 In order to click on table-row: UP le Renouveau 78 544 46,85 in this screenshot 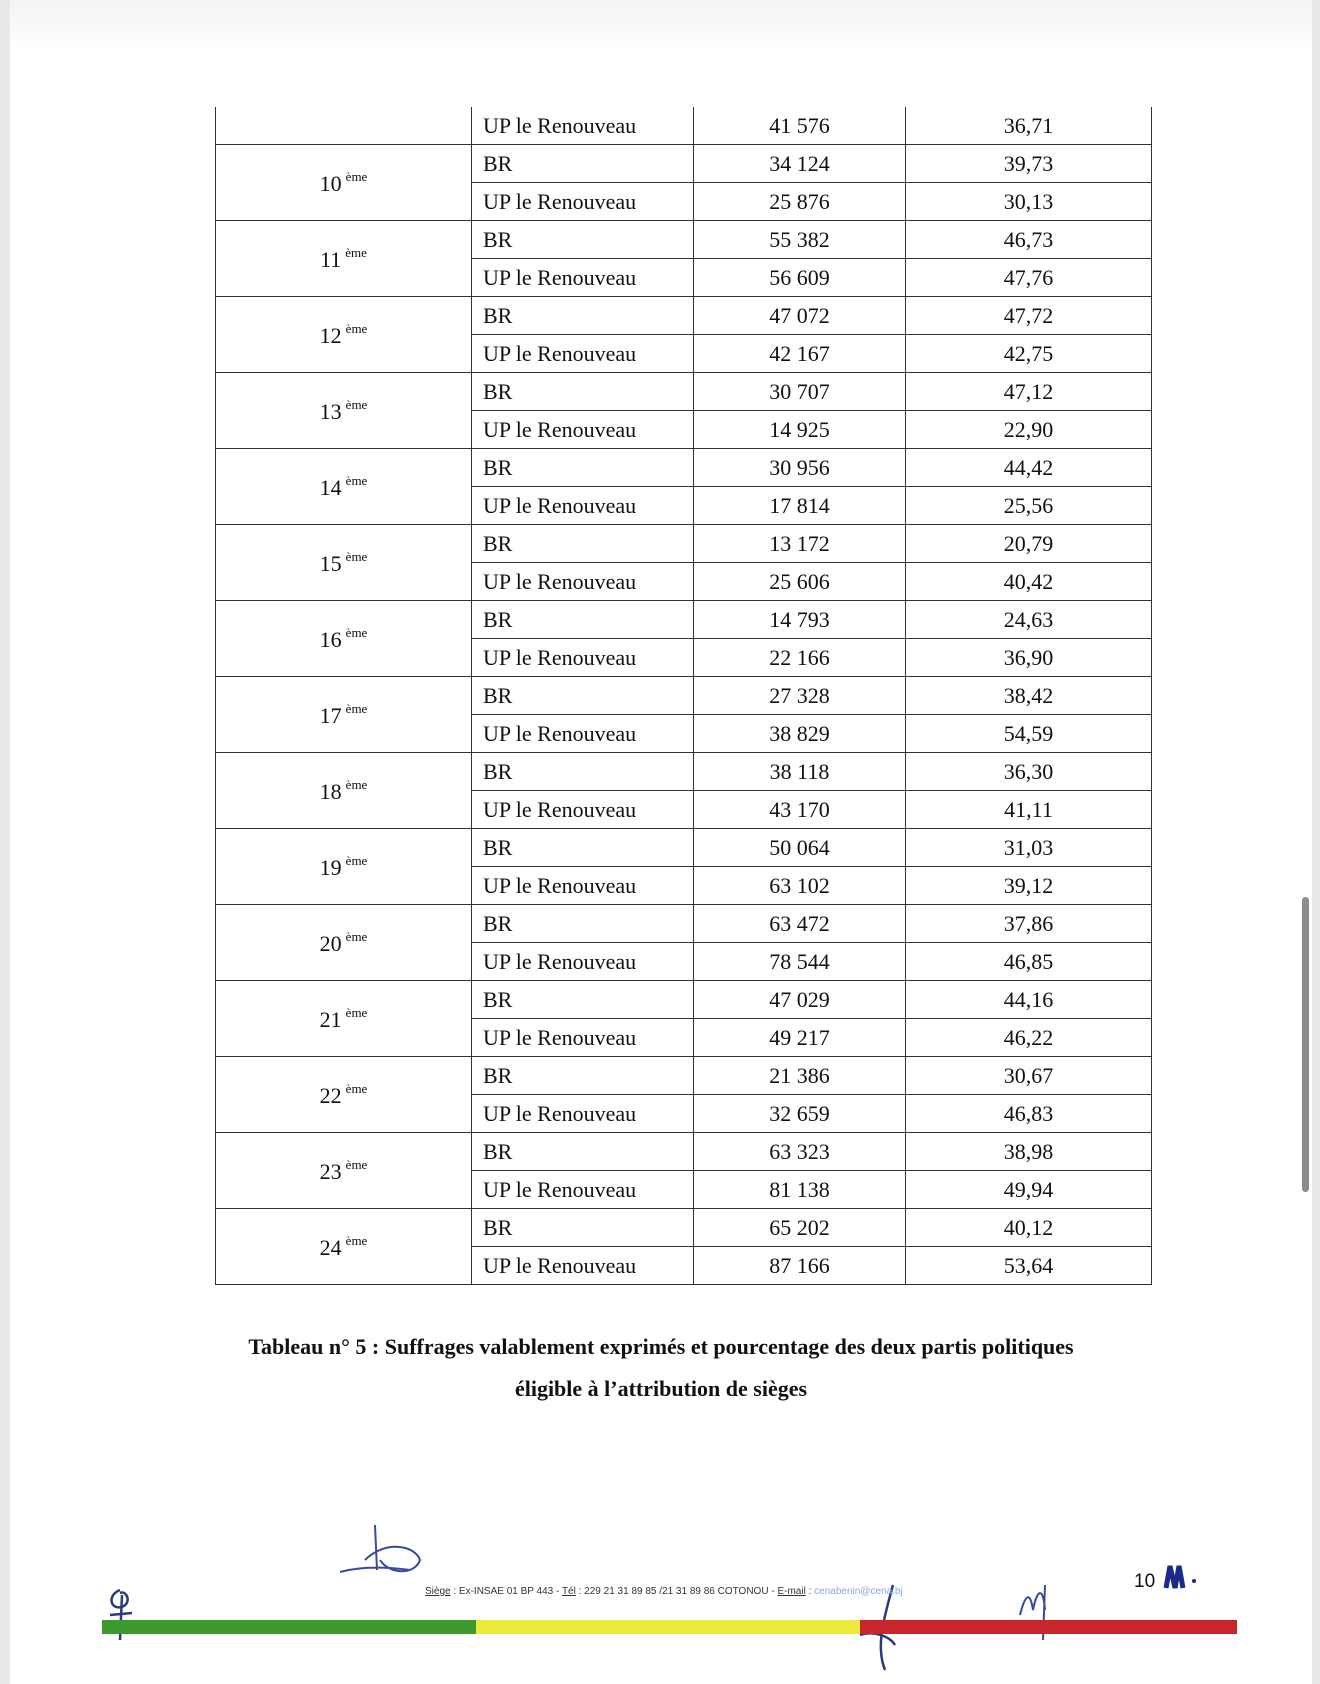, I will do `click(684, 961)`.